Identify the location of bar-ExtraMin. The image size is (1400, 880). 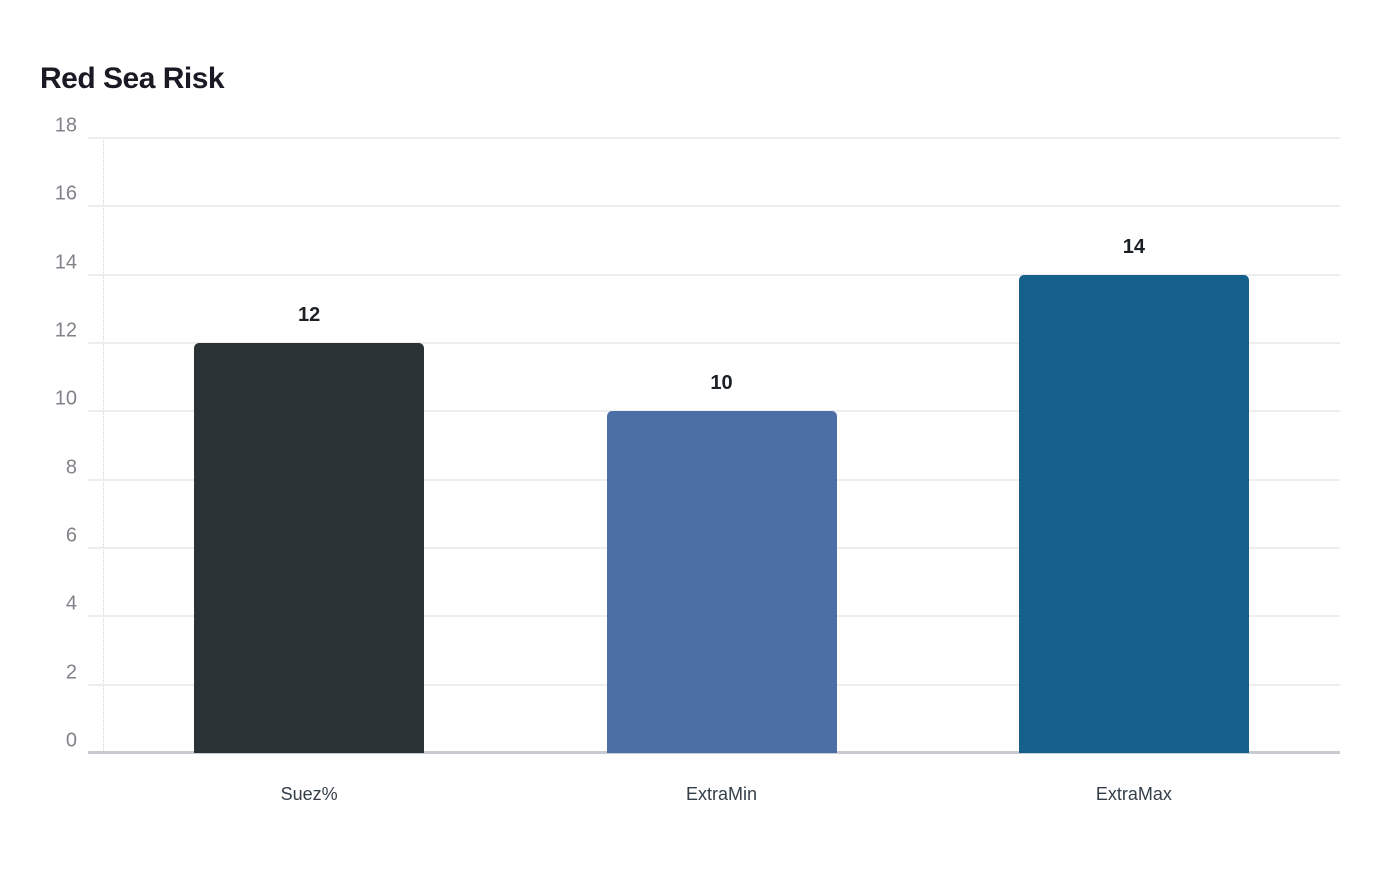
(721, 582).